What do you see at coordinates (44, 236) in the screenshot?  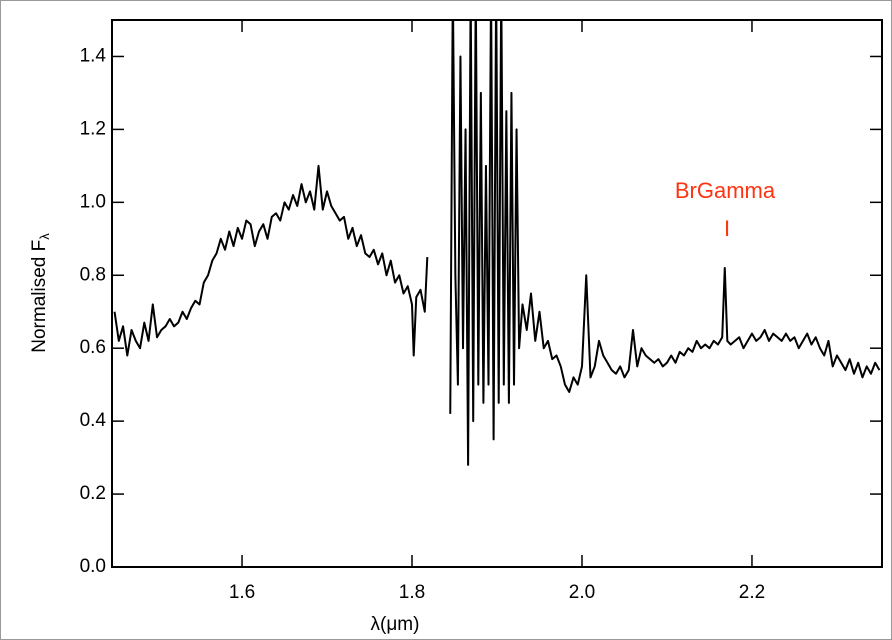 I see `y-label-subscript: λ` at bounding box center [44, 236].